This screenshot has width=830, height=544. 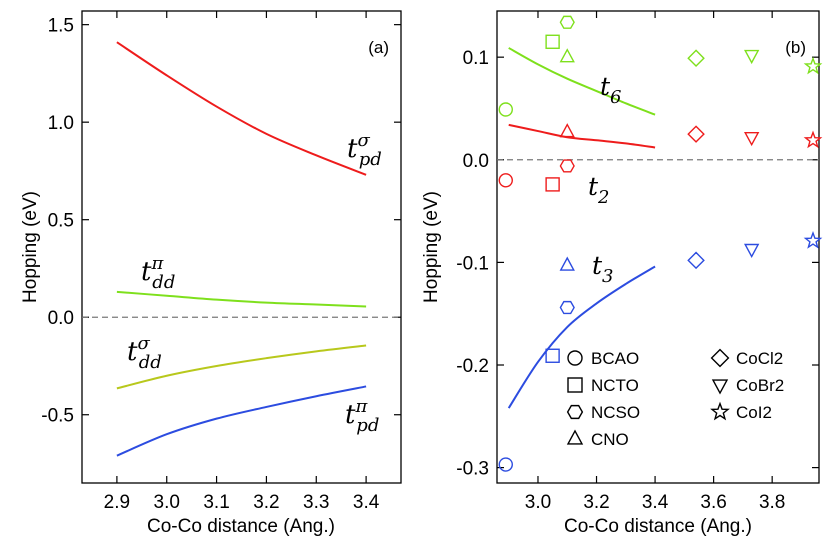 What do you see at coordinates (241, 299) in the screenshot?
I see `series-line-t_dd^pi` at bounding box center [241, 299].